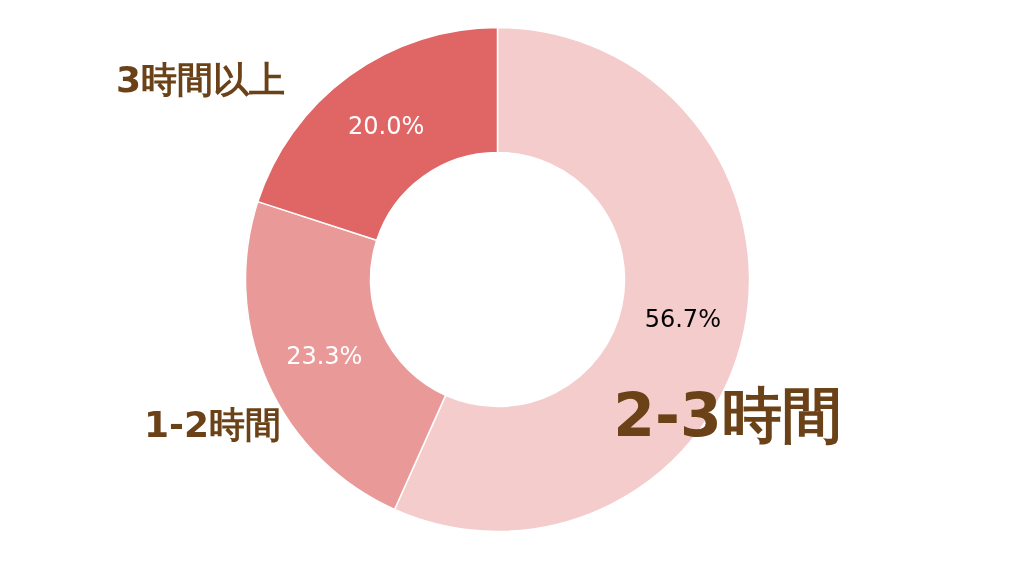 The width and height of the screenshot is (1024, 576). Describe the element at coordinates (682, 319) in the screenshot. I see `data-label: 56.7%` at that location.